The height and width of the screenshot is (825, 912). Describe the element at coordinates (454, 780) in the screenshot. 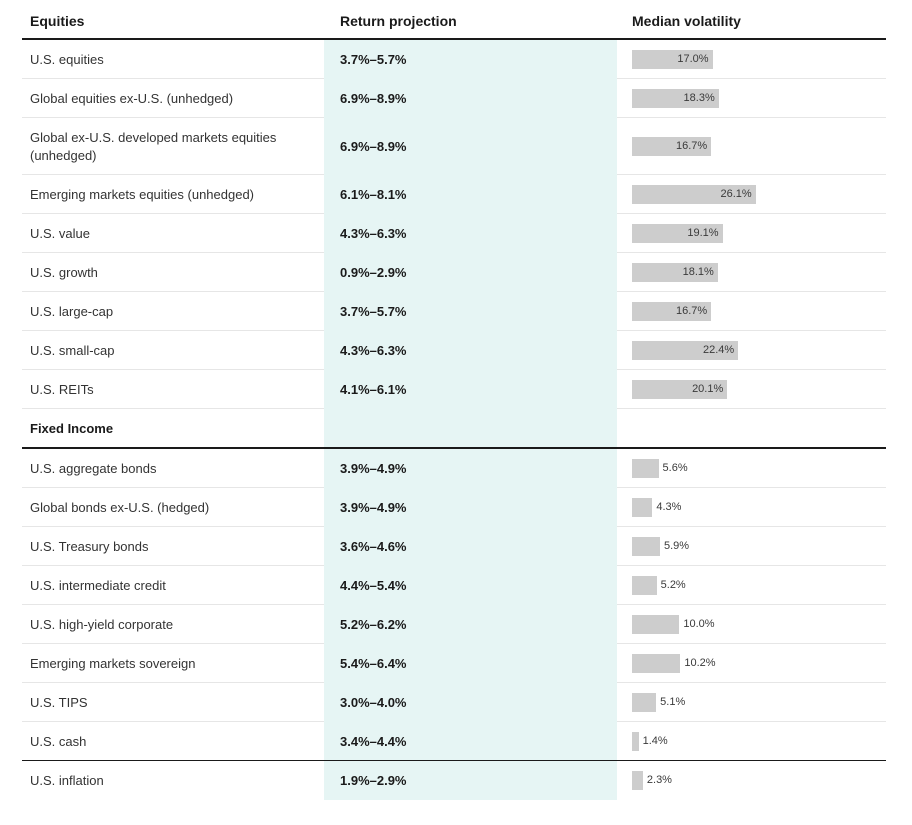

I see `table-row: U.S. inflation 1.9%–2.9% 2.3%` at that location.